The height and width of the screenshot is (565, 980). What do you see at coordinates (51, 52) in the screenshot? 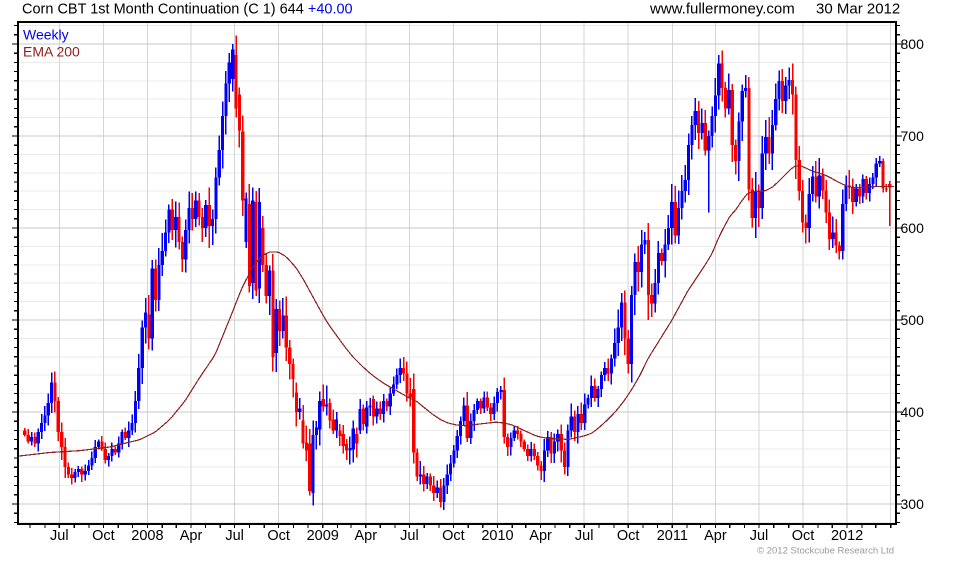
I see `svg-text: EMA 200` at bounding box center [51, 52].